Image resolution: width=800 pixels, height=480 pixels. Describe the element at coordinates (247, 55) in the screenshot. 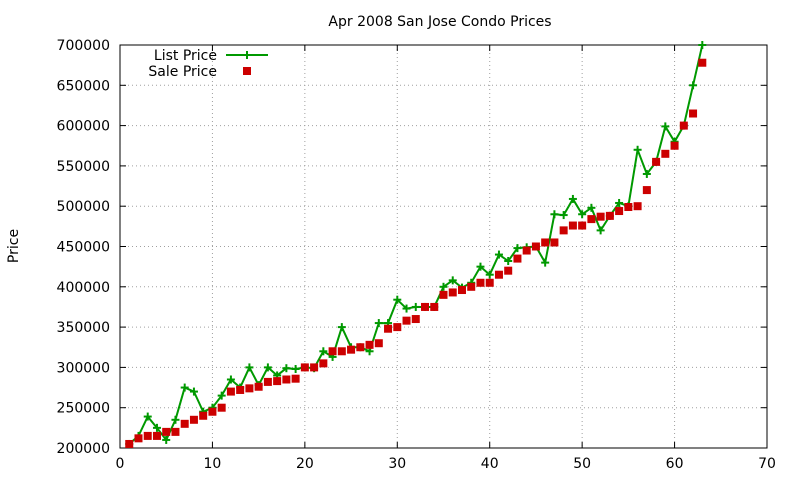

I see `legend-marker-list-price` at that location.